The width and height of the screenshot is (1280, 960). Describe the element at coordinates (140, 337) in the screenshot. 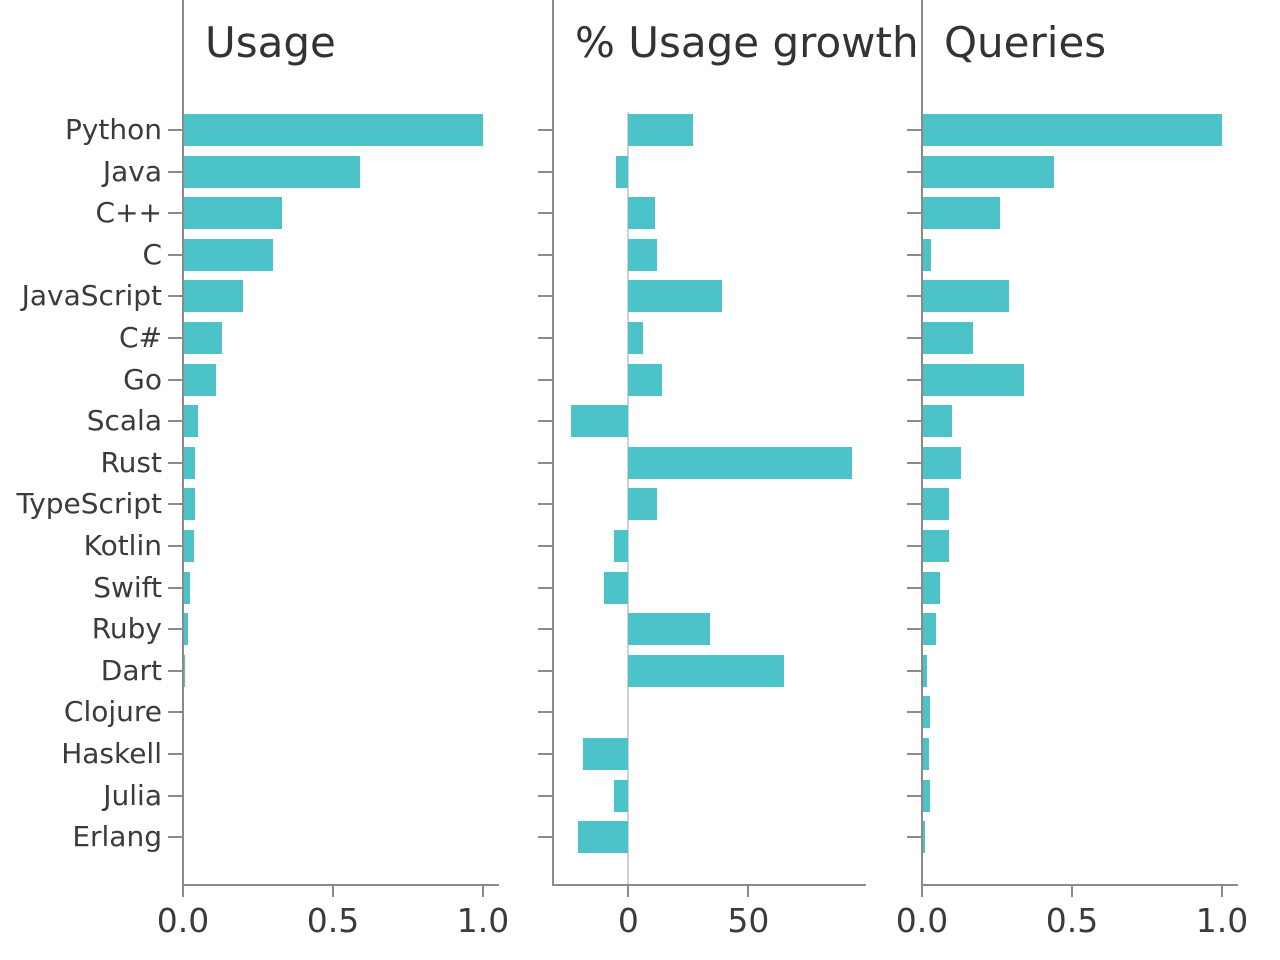

I see `category-label: C#` at that location.